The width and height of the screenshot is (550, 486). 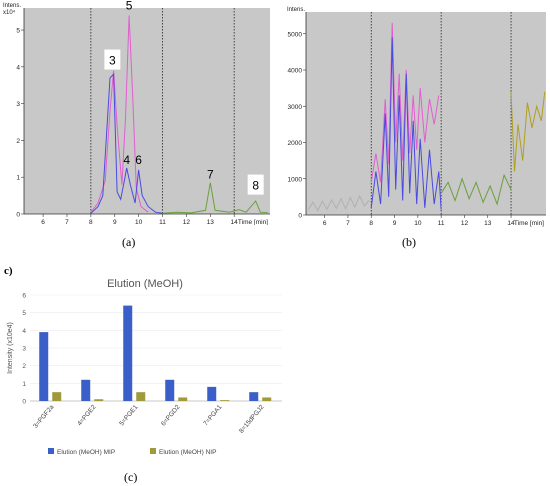 I want to click on peak-label-8: 8, so click(x=255, y=186).